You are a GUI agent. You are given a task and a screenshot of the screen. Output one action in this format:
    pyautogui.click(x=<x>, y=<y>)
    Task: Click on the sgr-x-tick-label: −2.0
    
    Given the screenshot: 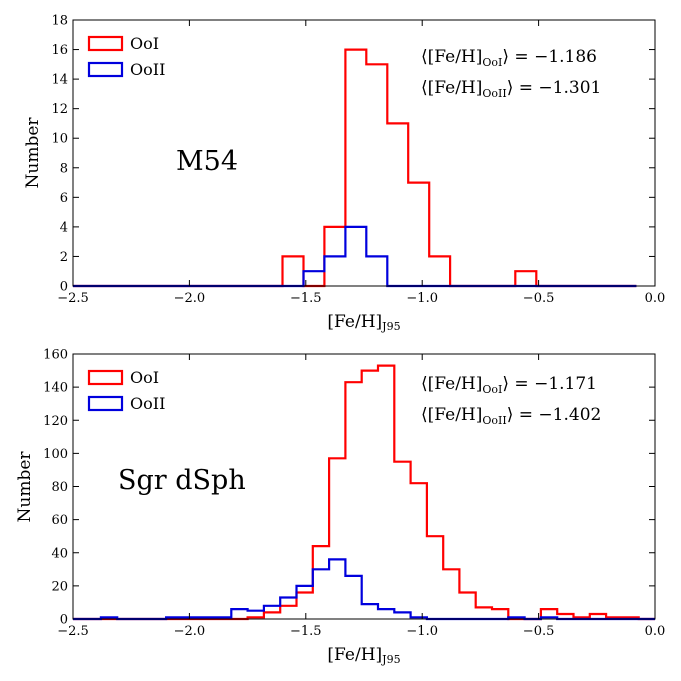 What is the action you would take?
    pyautogui.click(x=190, y=631)
    